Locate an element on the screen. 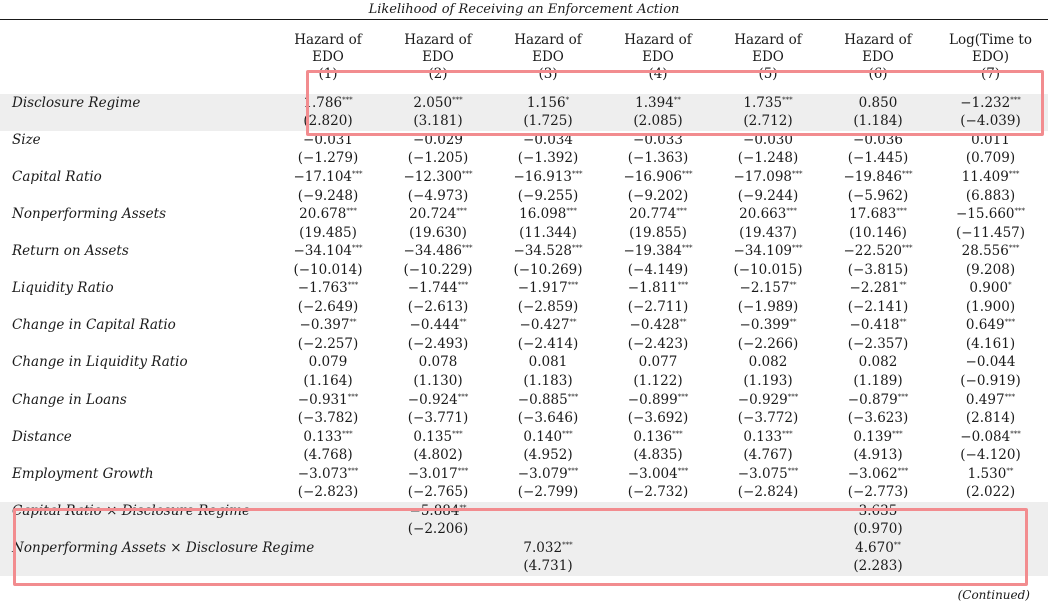 Image resolution: width=1048 pixels, height=602 pixels. coefficient-value: 1.156 is located at coordinates (546, 102).